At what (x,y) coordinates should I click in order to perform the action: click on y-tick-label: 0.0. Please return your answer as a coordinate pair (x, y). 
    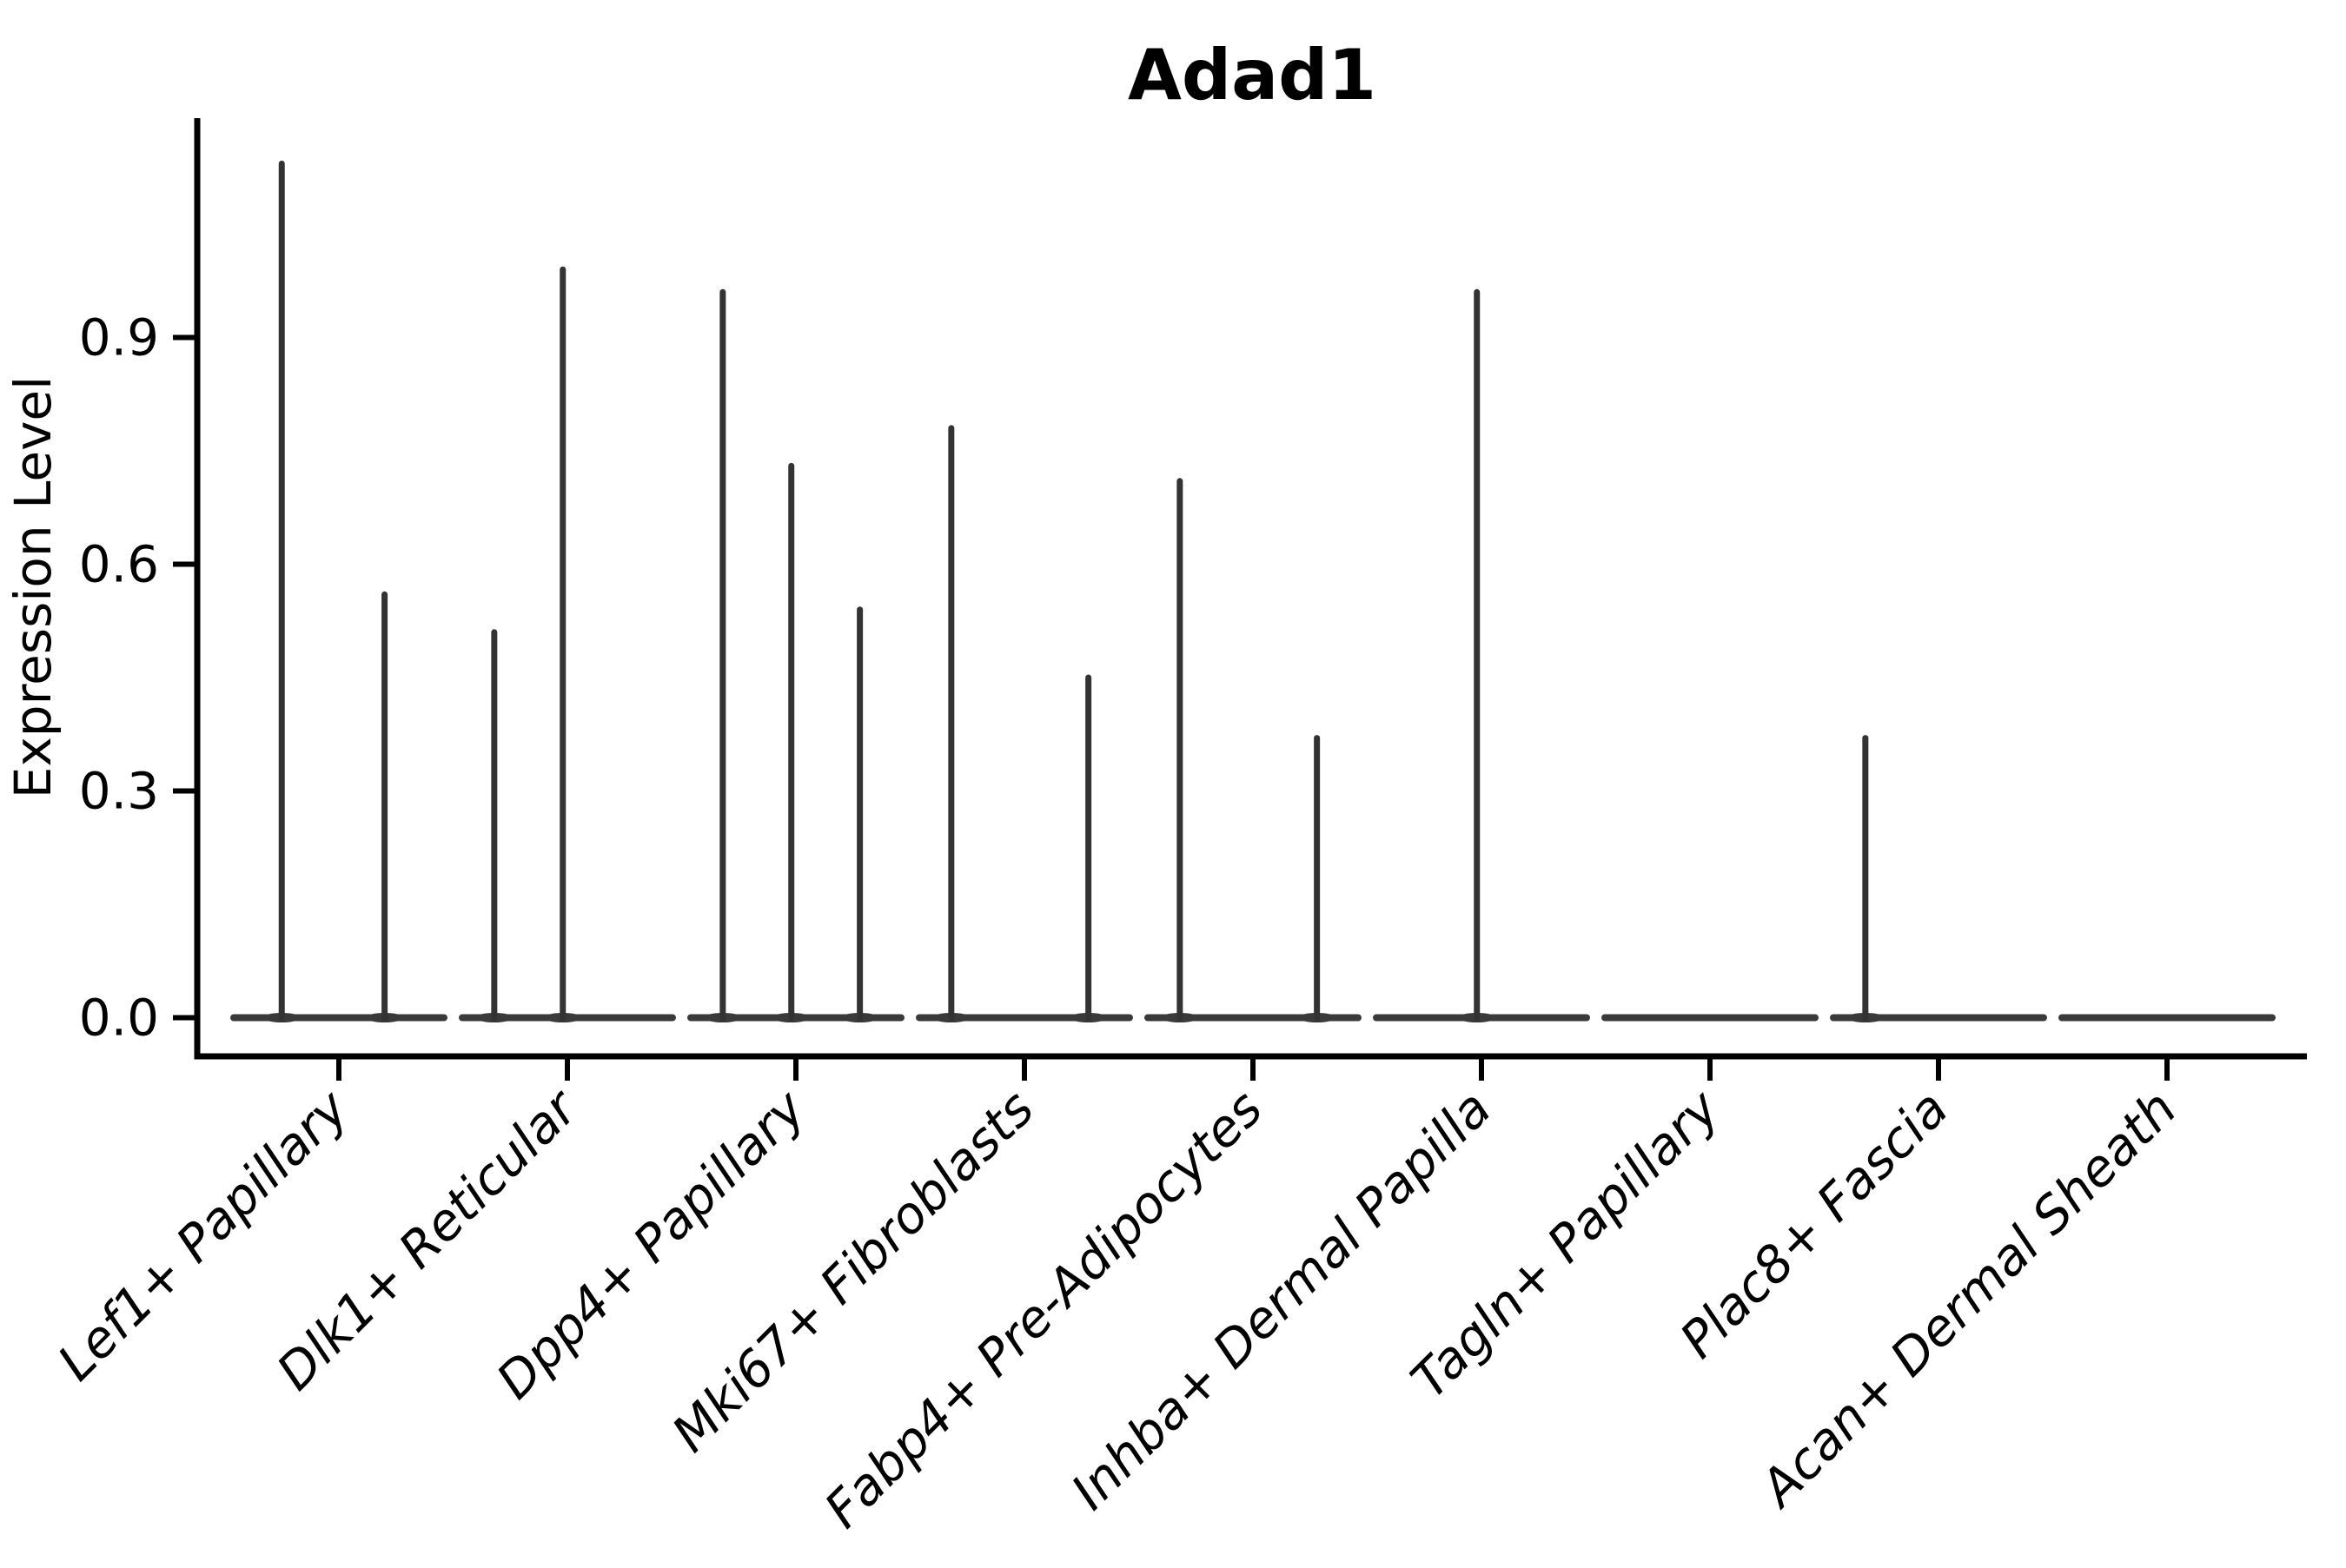
    Looking at the image, I should click on (119, 1019).